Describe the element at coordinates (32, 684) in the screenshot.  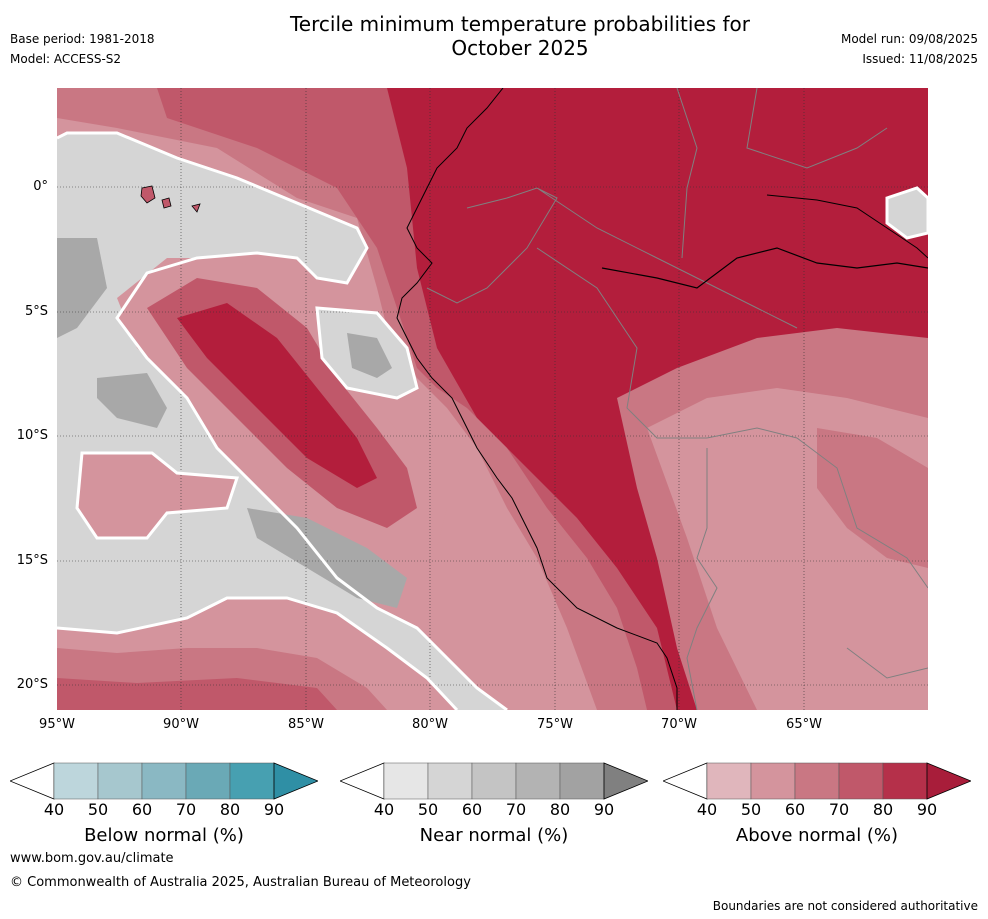
I see `lat-label-20s: 20°S` at that location.